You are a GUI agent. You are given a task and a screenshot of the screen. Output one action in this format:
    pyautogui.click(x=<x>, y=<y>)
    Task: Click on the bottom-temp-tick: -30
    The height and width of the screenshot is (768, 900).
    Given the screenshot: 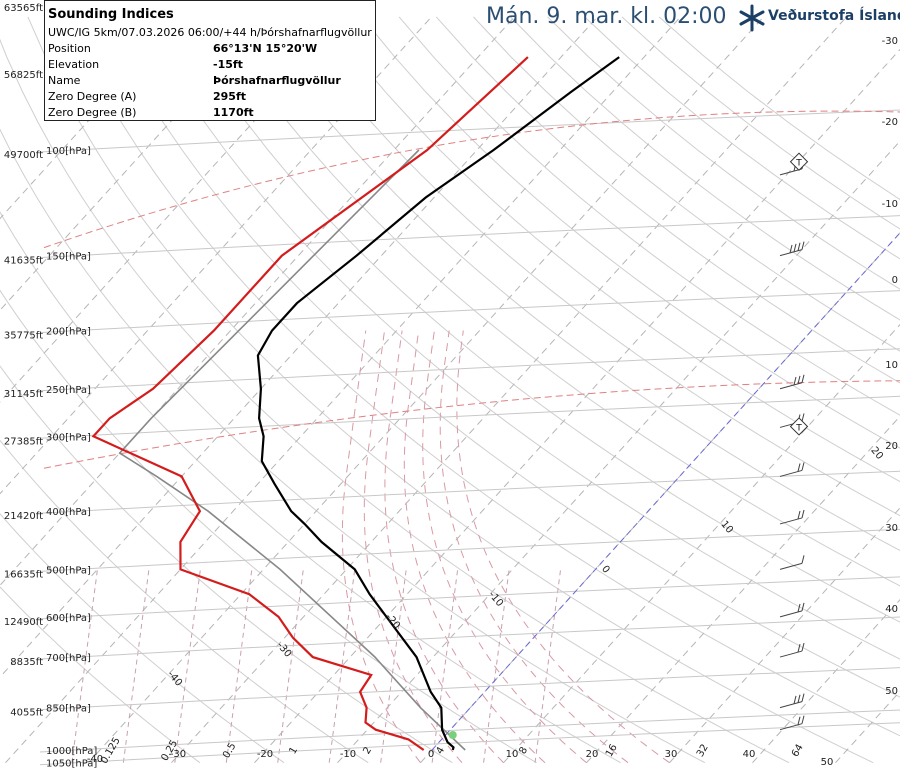 What is the action you would take?
    pyautogui.click(x=178, y=754)
    